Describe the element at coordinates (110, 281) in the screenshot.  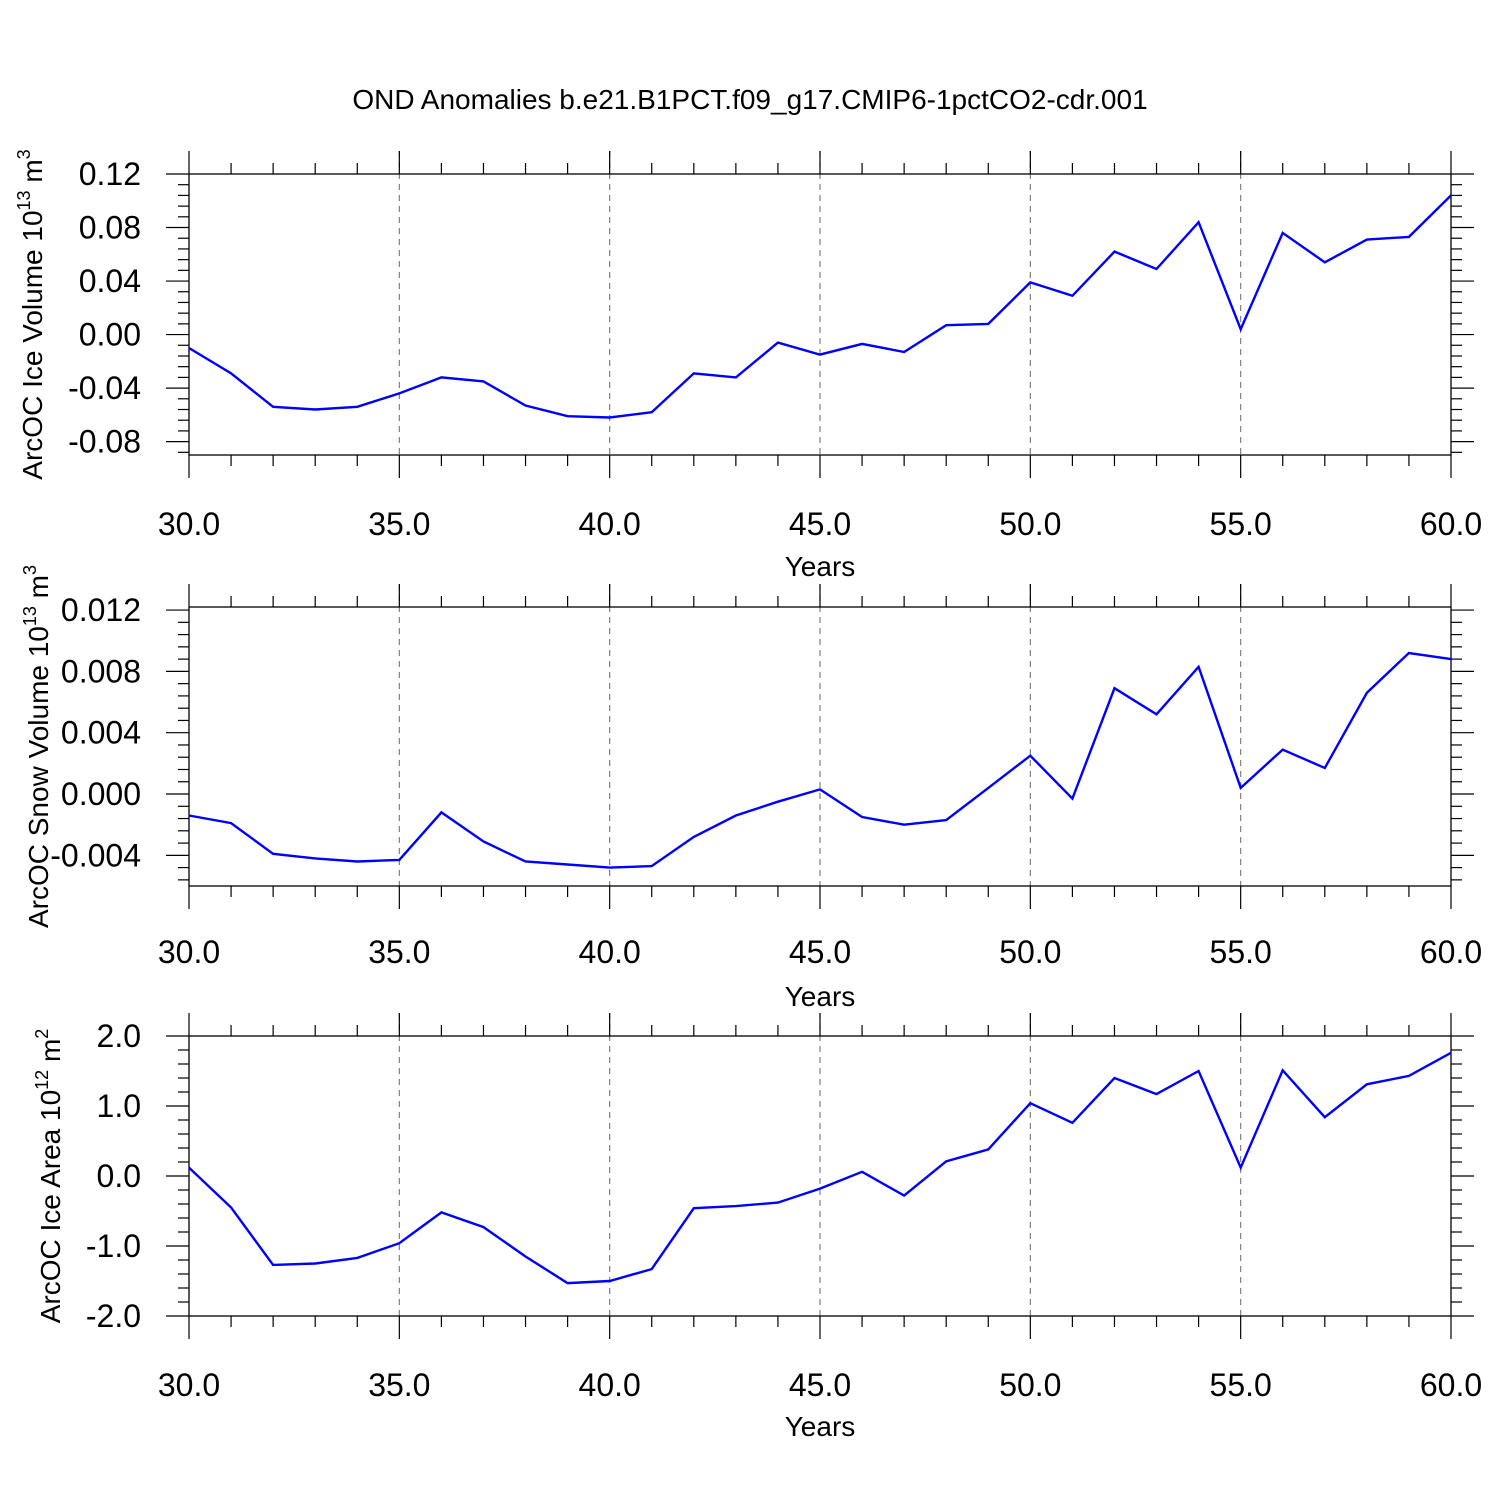
I see `y-tick-label: 0.04` at that location.